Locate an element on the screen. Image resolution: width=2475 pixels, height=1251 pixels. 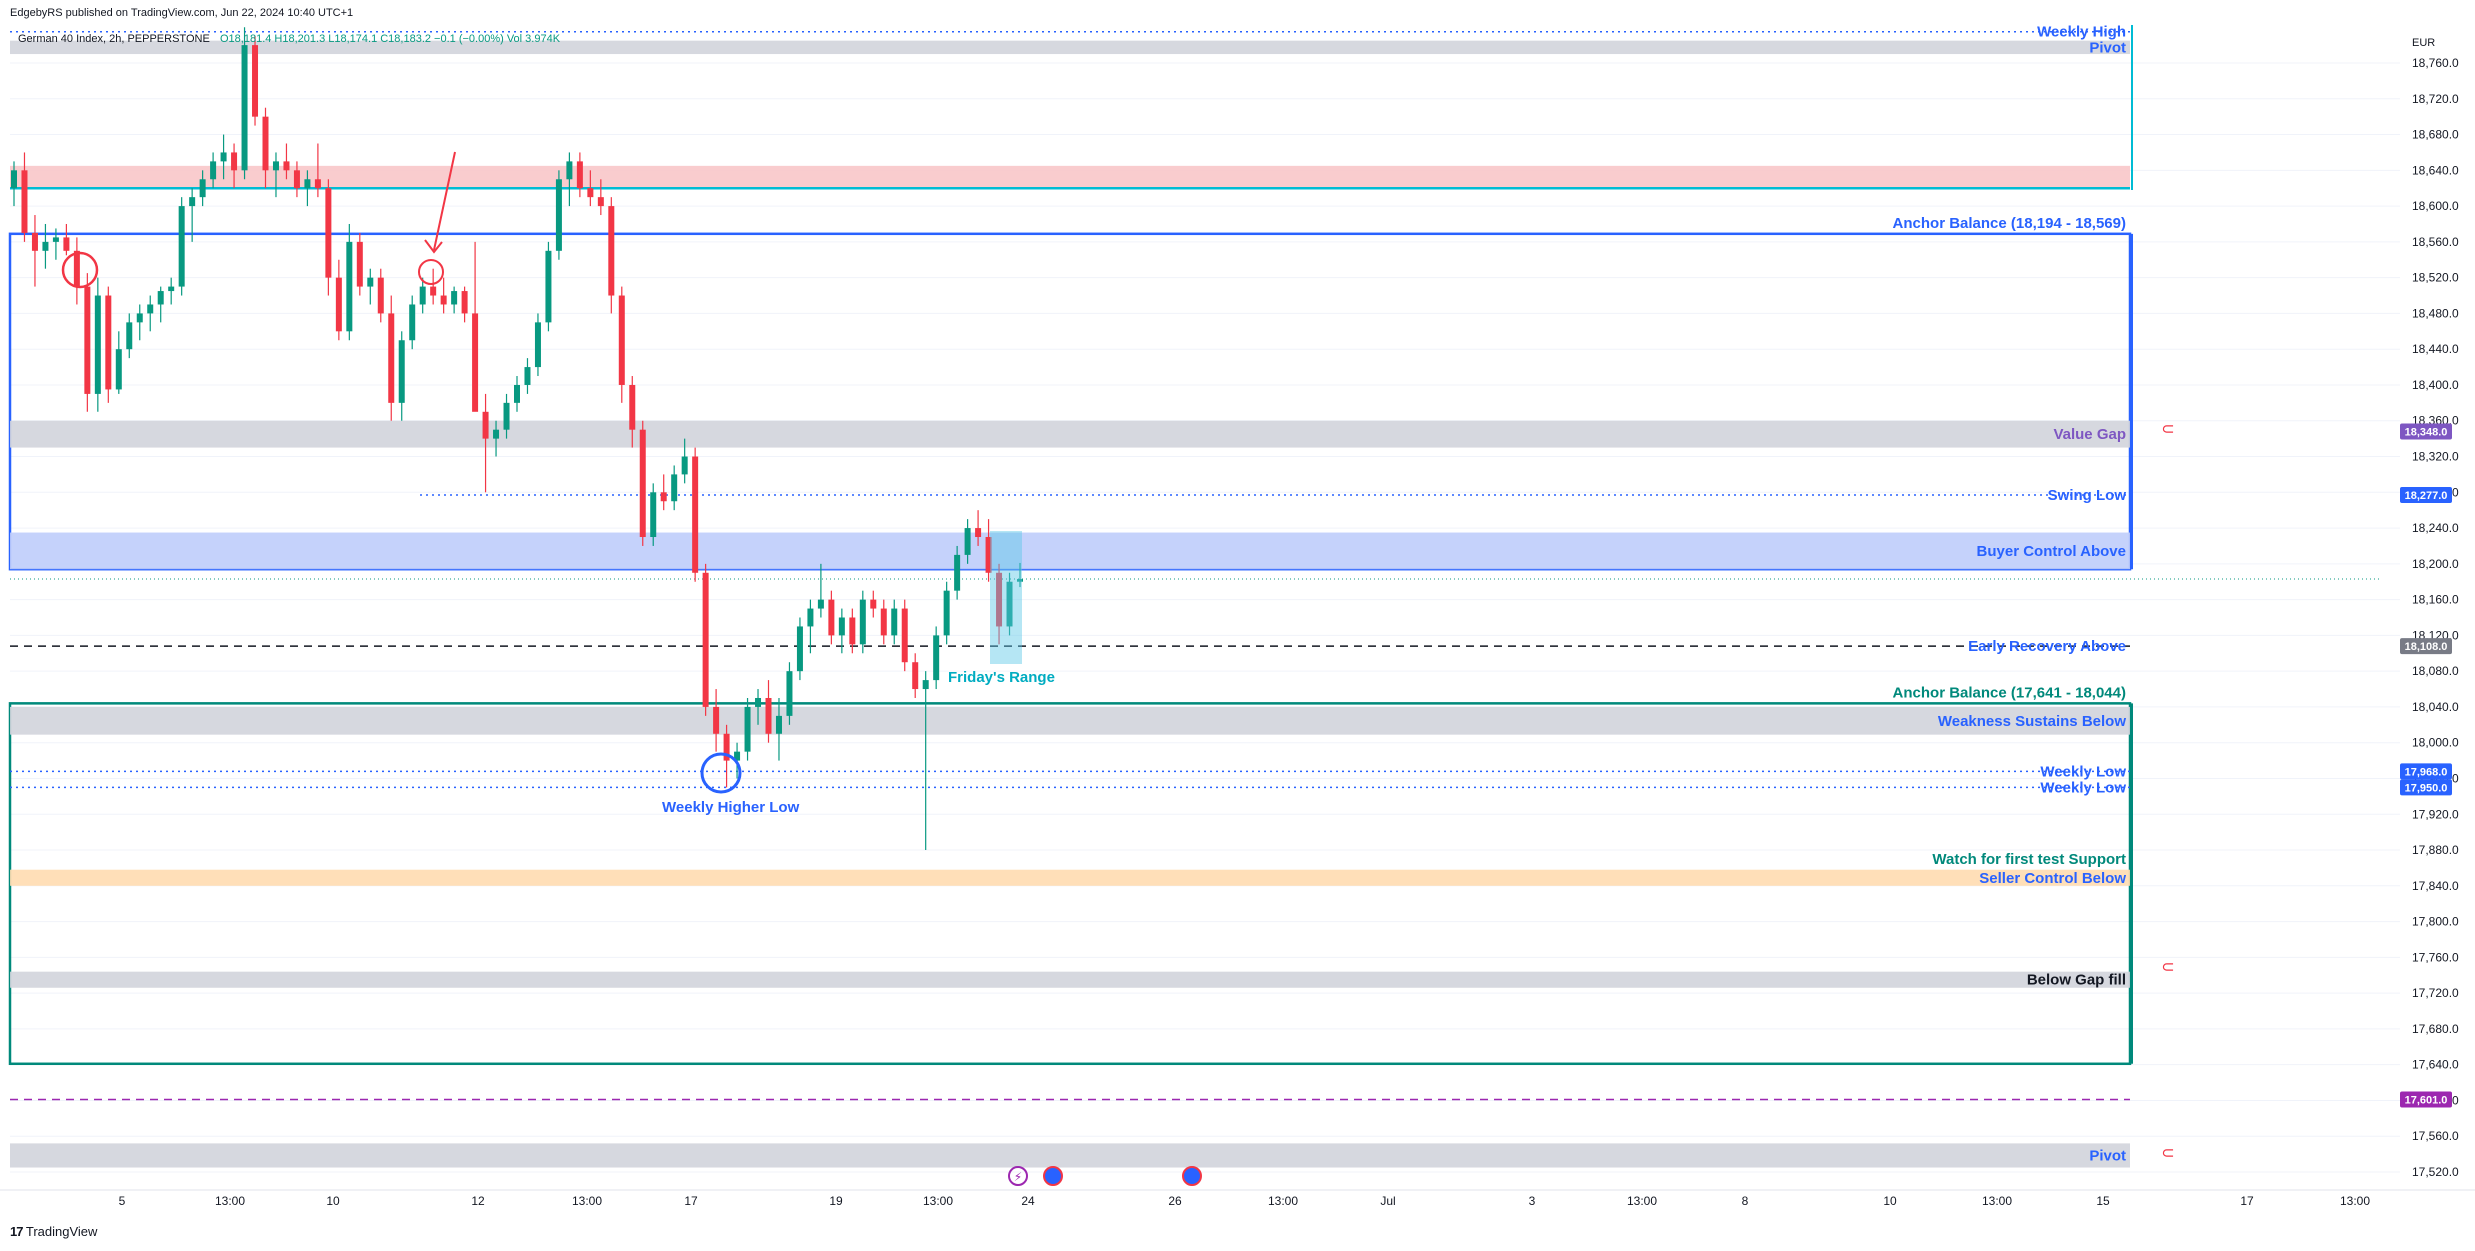
price-label: 18,348.0 is located at coordinates (2426, 432).